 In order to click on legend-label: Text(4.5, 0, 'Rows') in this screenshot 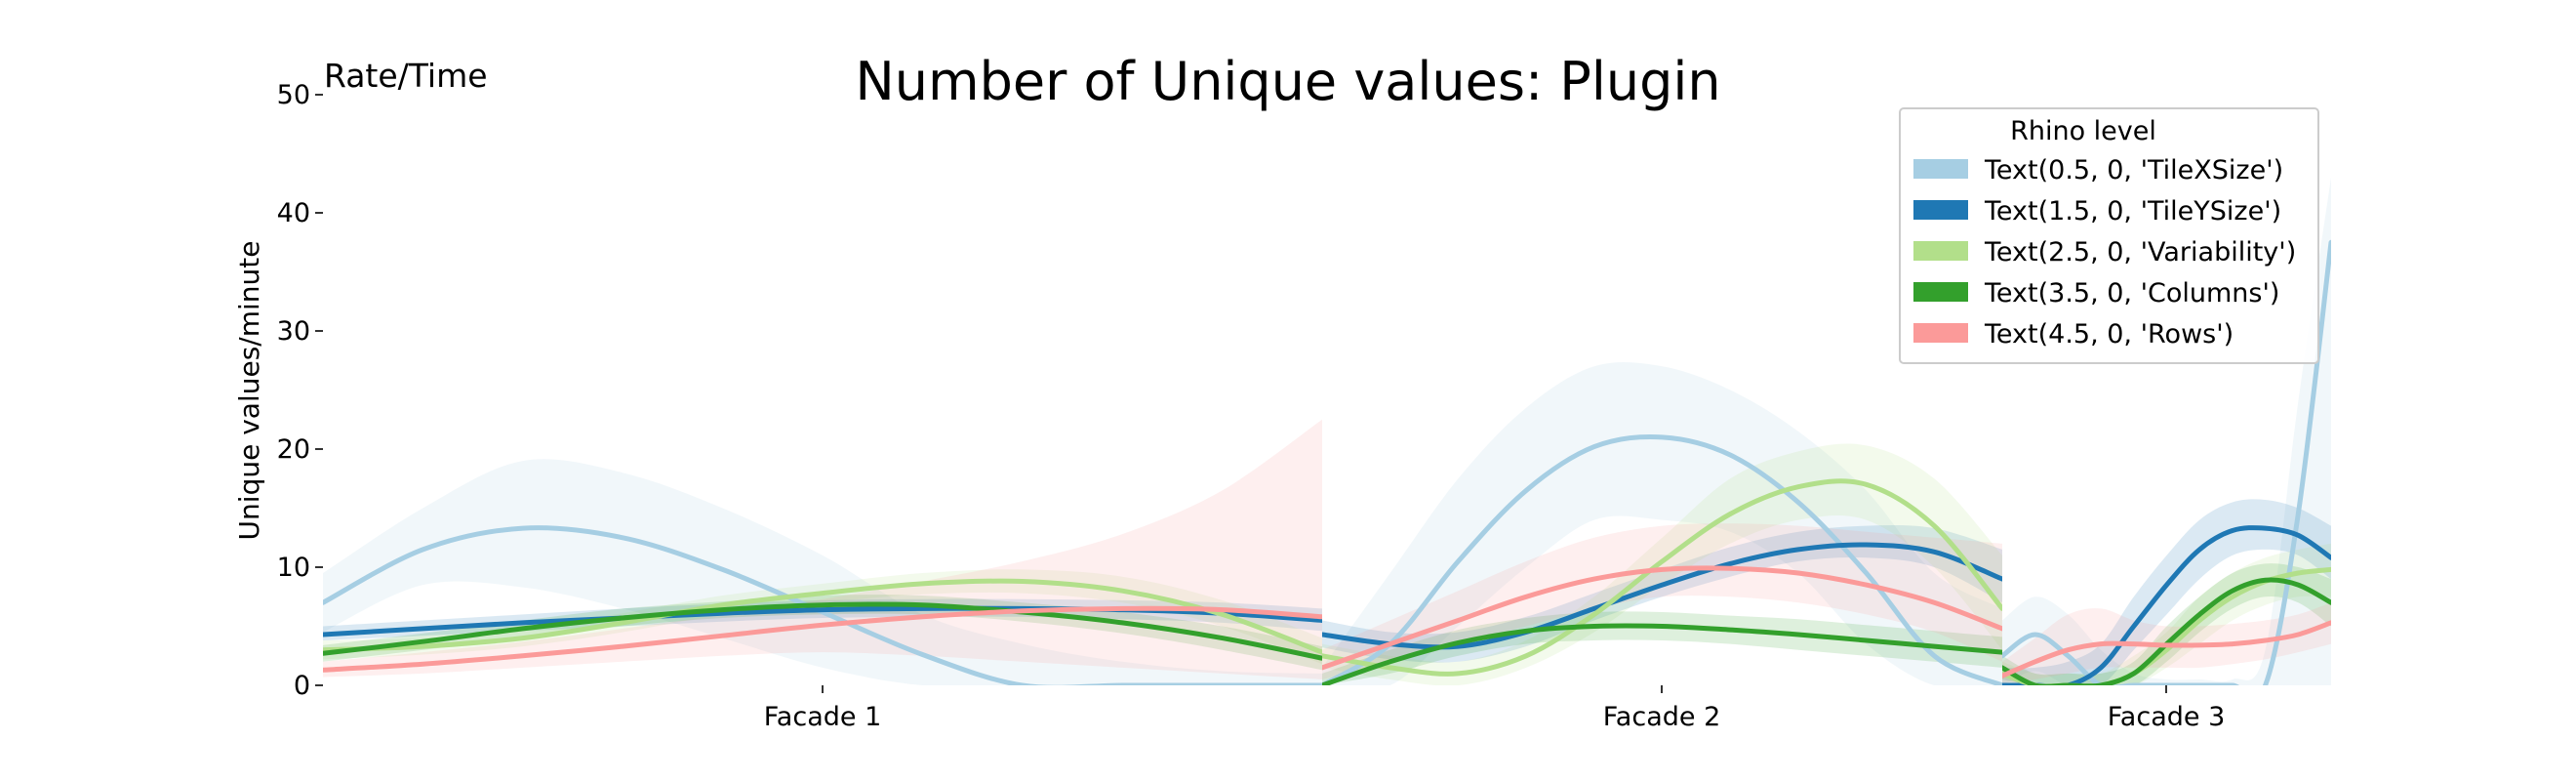, I will do `click(2109, 334)`.